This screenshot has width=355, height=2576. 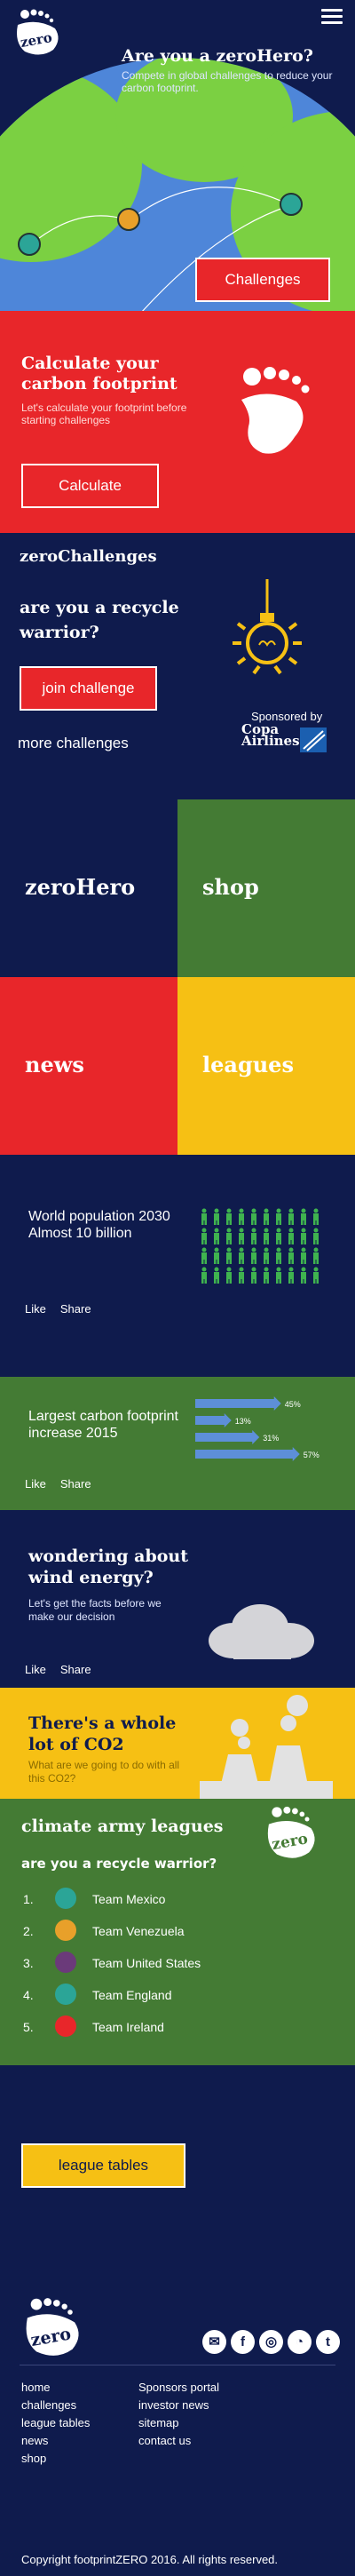 What do you see at coordinates (89, 1066) in the screenshot?
I see `tile-news: news` at bounding box center [89, 1066].